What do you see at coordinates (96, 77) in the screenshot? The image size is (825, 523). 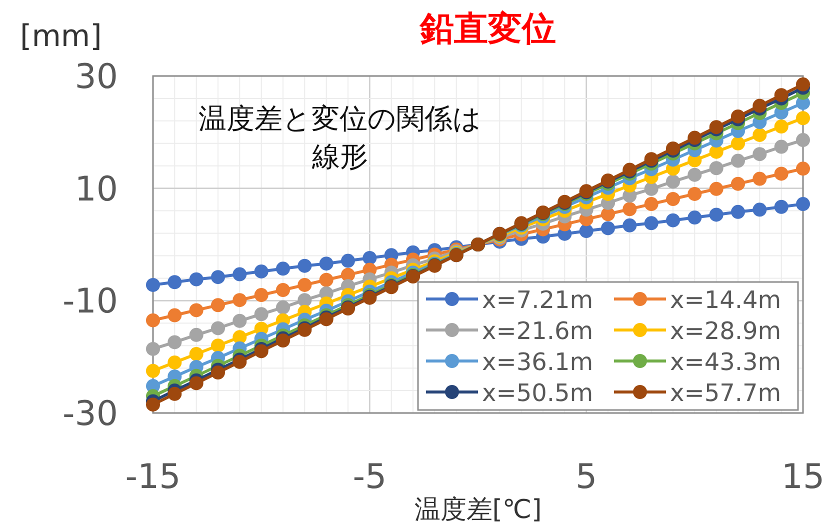 I see `y-tick-label: 30` at bounding box center [96, 77].